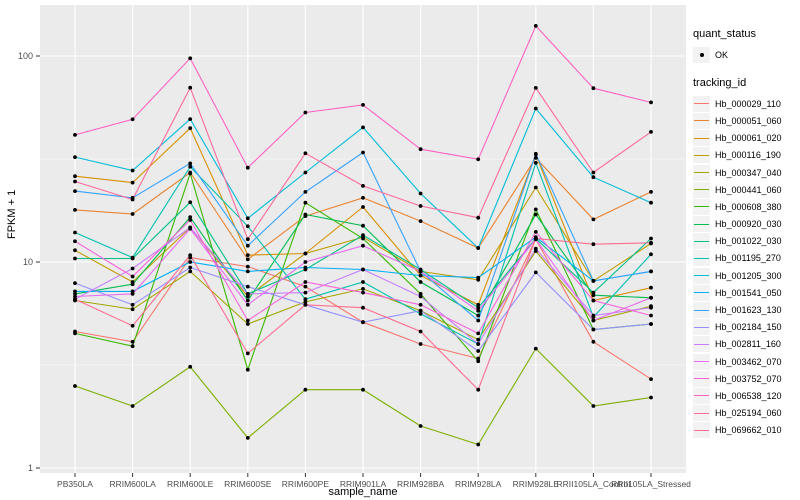  I want to click on legend-item-Hb_001541_050: Hb_001541_050, so click(746, 292).